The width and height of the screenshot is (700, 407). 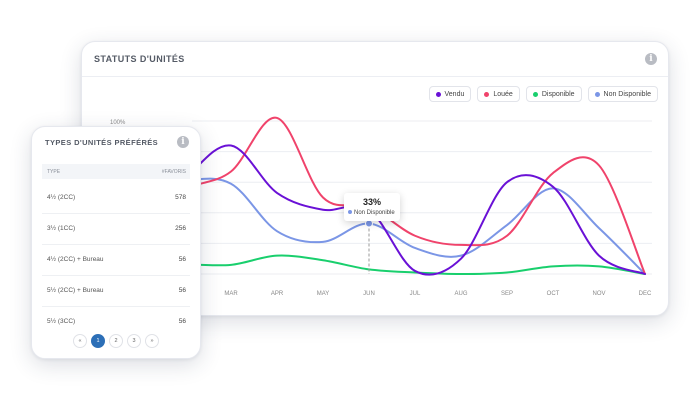 I want to click on row-type: 4½ (2CC) + Bureau, so click(x=75, y=259).